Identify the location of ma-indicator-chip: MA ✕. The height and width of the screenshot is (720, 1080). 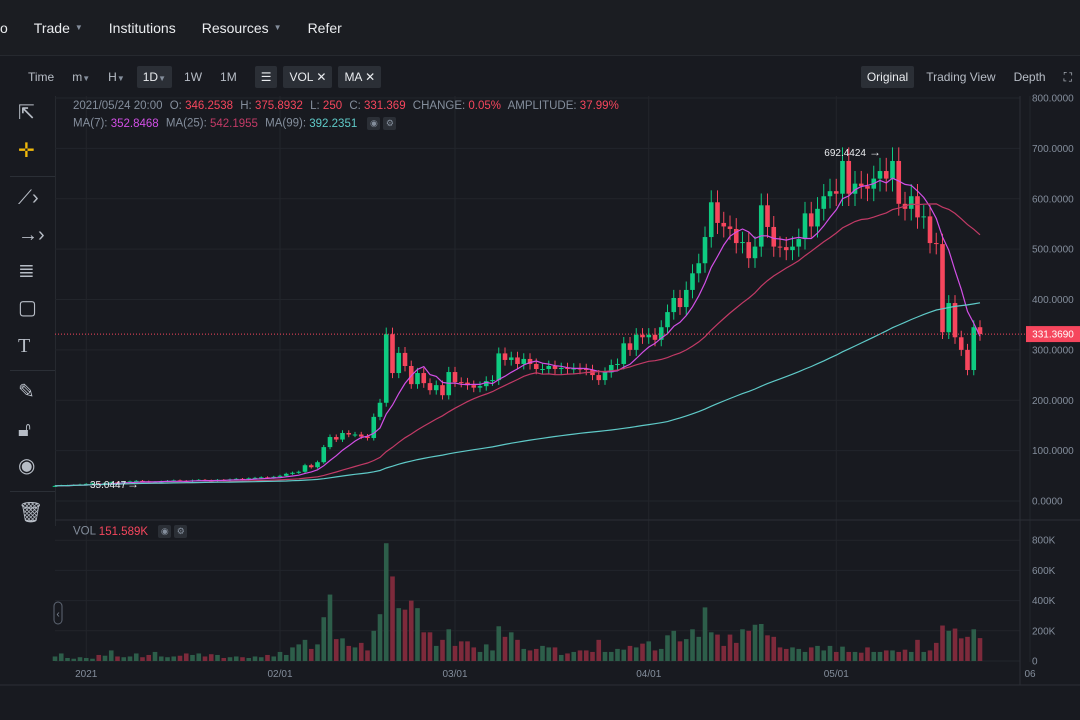
(360, 77).